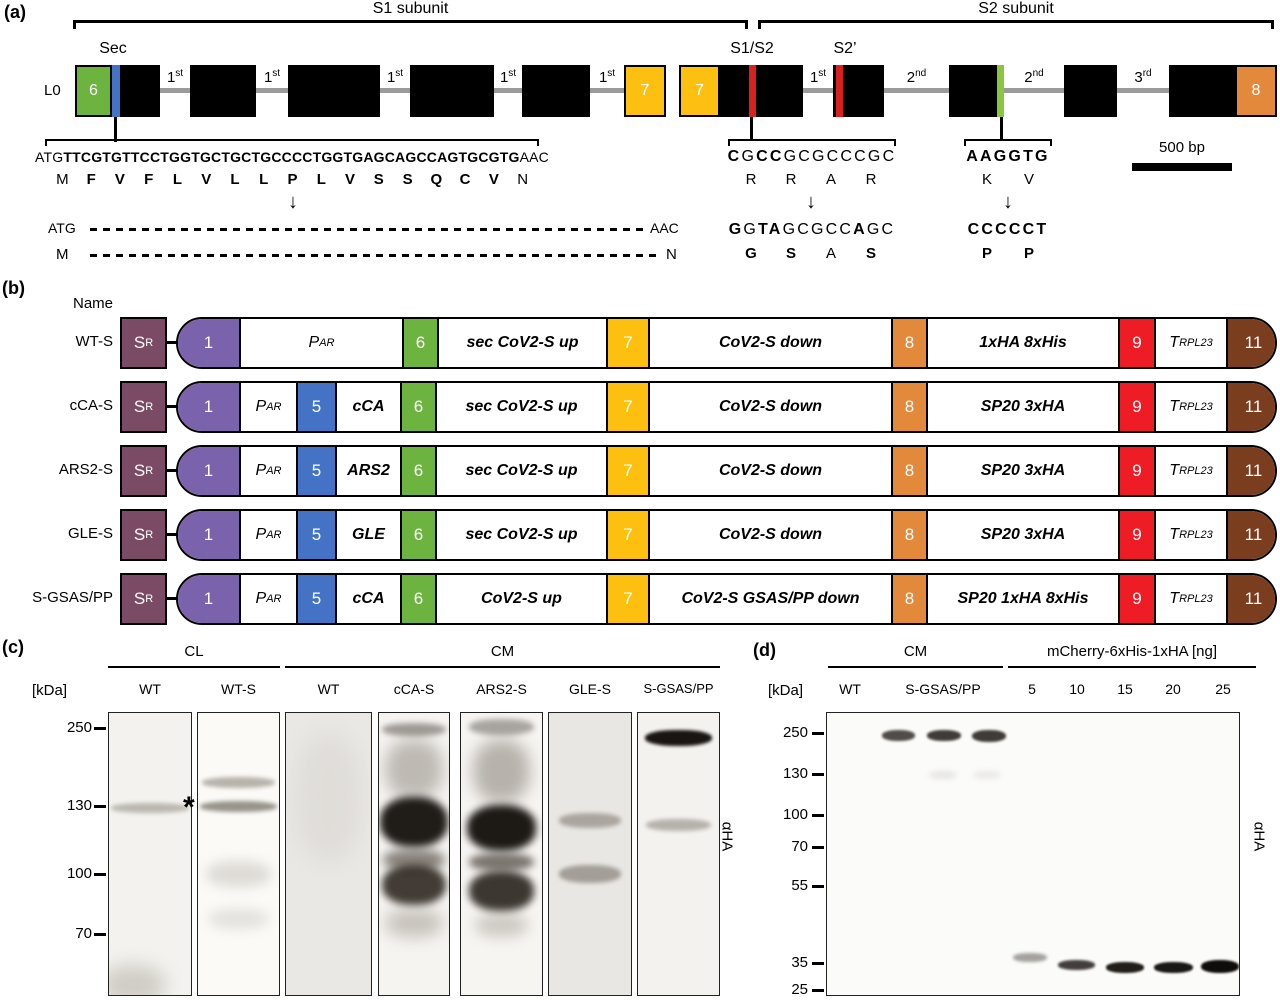 Image resolution: width=1280 pixels, height=1000 pixels. What do you see at coordinates (62, 254) in the screenshot?
I see `deletion-aa-left: M` at bounding box center [62, 254].